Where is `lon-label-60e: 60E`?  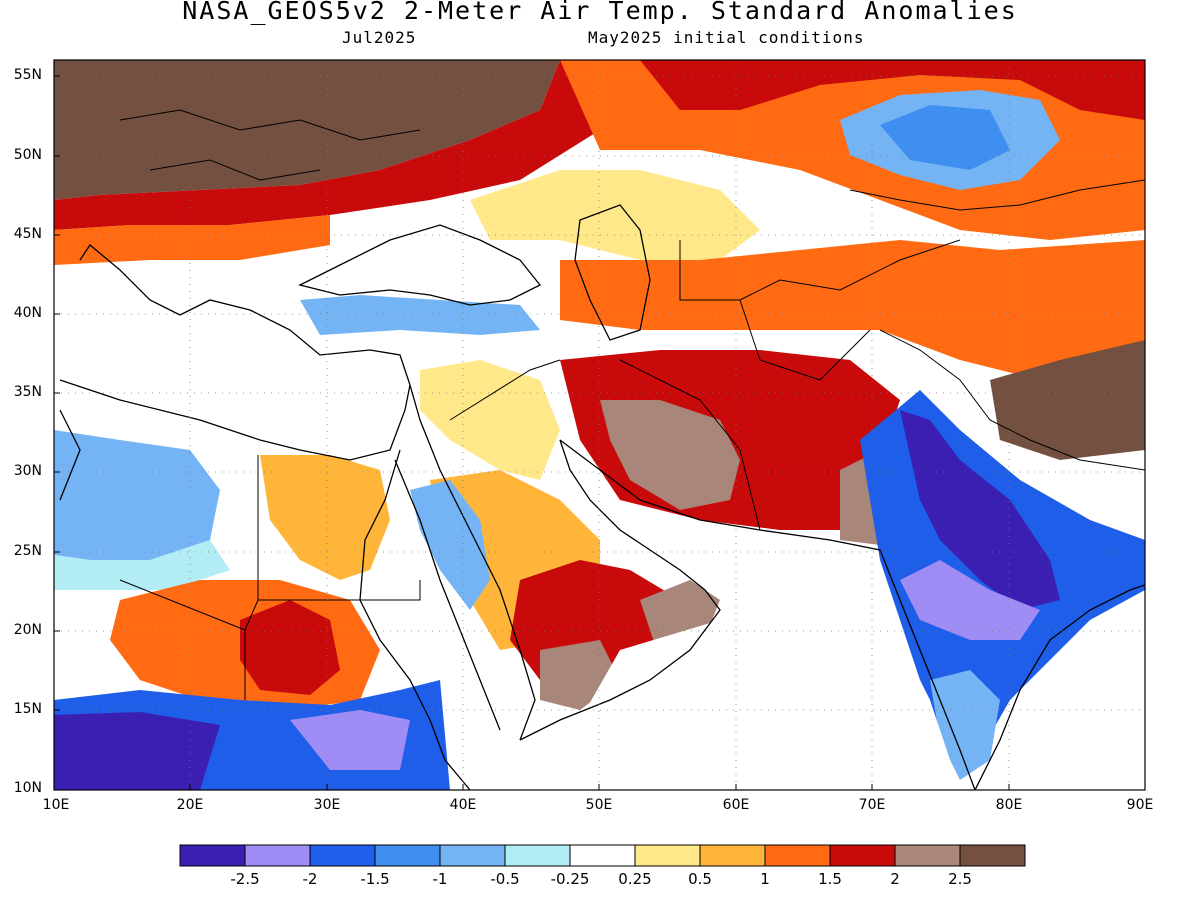
lon-label-60e: 60E is located at coordinates (736, 805).